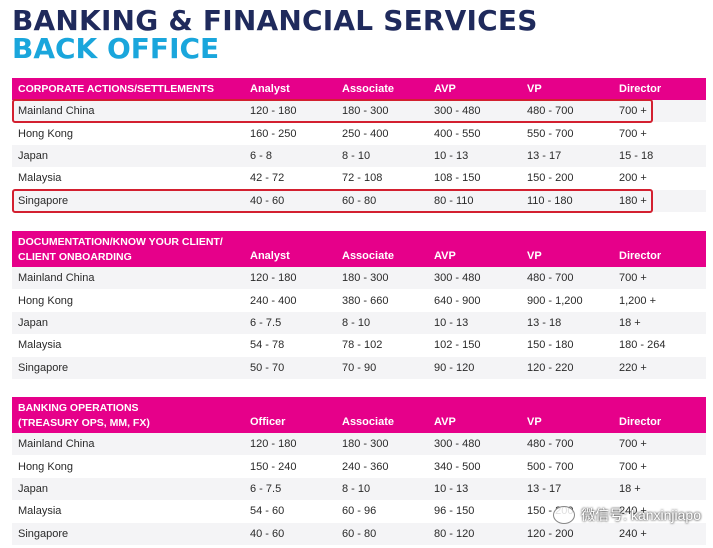 The height and width of the screenshot is (548, 713). I want to click on salary-cell: 13 - 17, so click(544, 155).